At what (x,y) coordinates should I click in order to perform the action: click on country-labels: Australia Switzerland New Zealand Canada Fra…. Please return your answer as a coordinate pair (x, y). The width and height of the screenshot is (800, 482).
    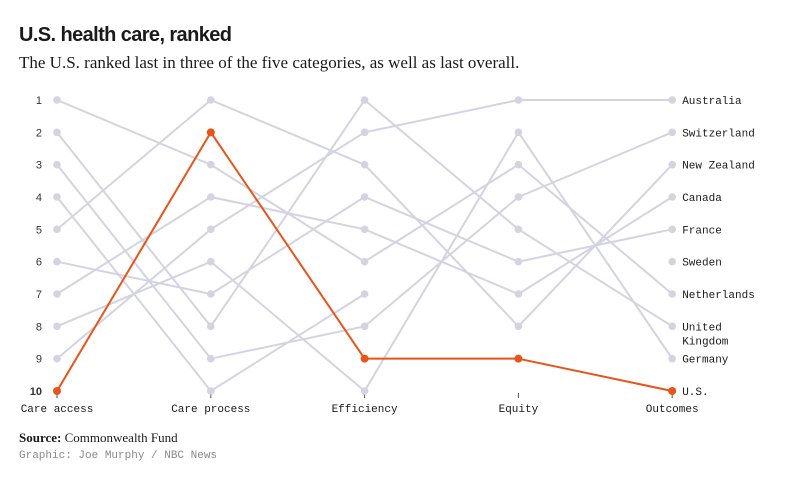
    Looking at the image, I should click on (718, 247).